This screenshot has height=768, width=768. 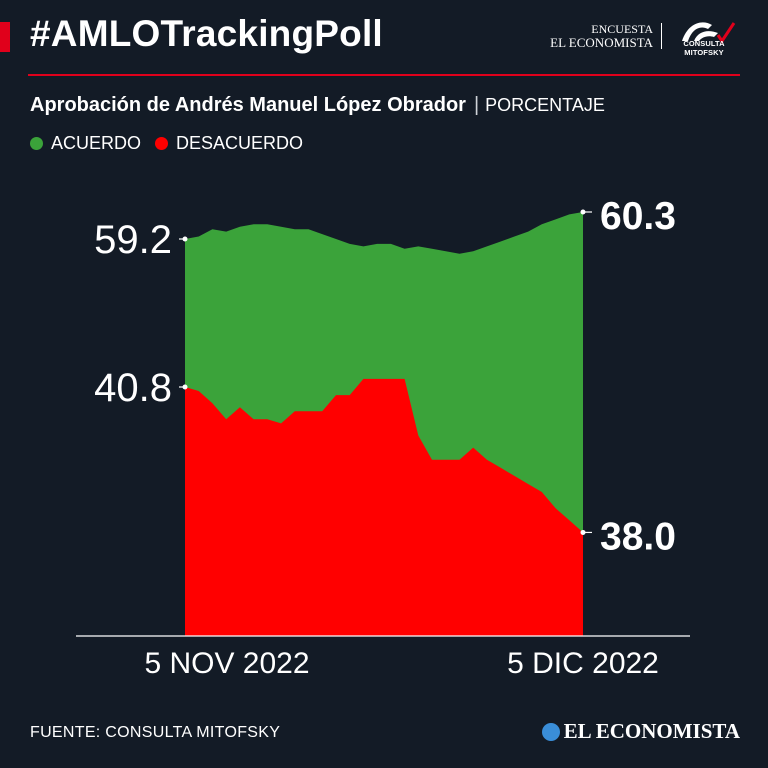 I want to click on encuesta-logo: ENCUESTA EL ECONOMISTA, so click(x=606, y=36).